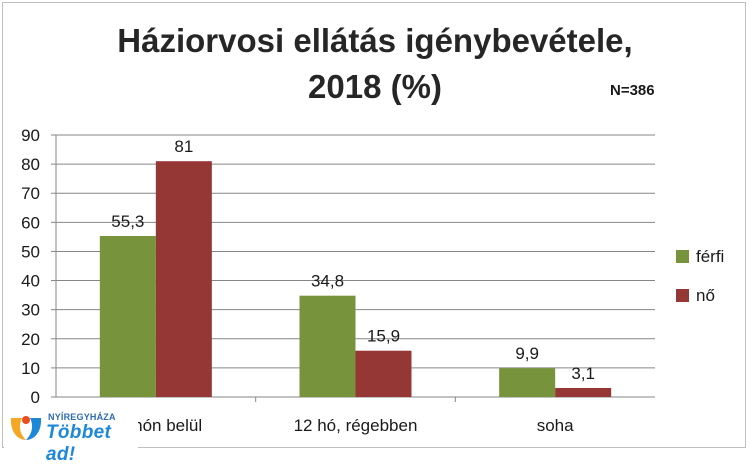  I want to click on data-label: 15,9, so click(383, 336).